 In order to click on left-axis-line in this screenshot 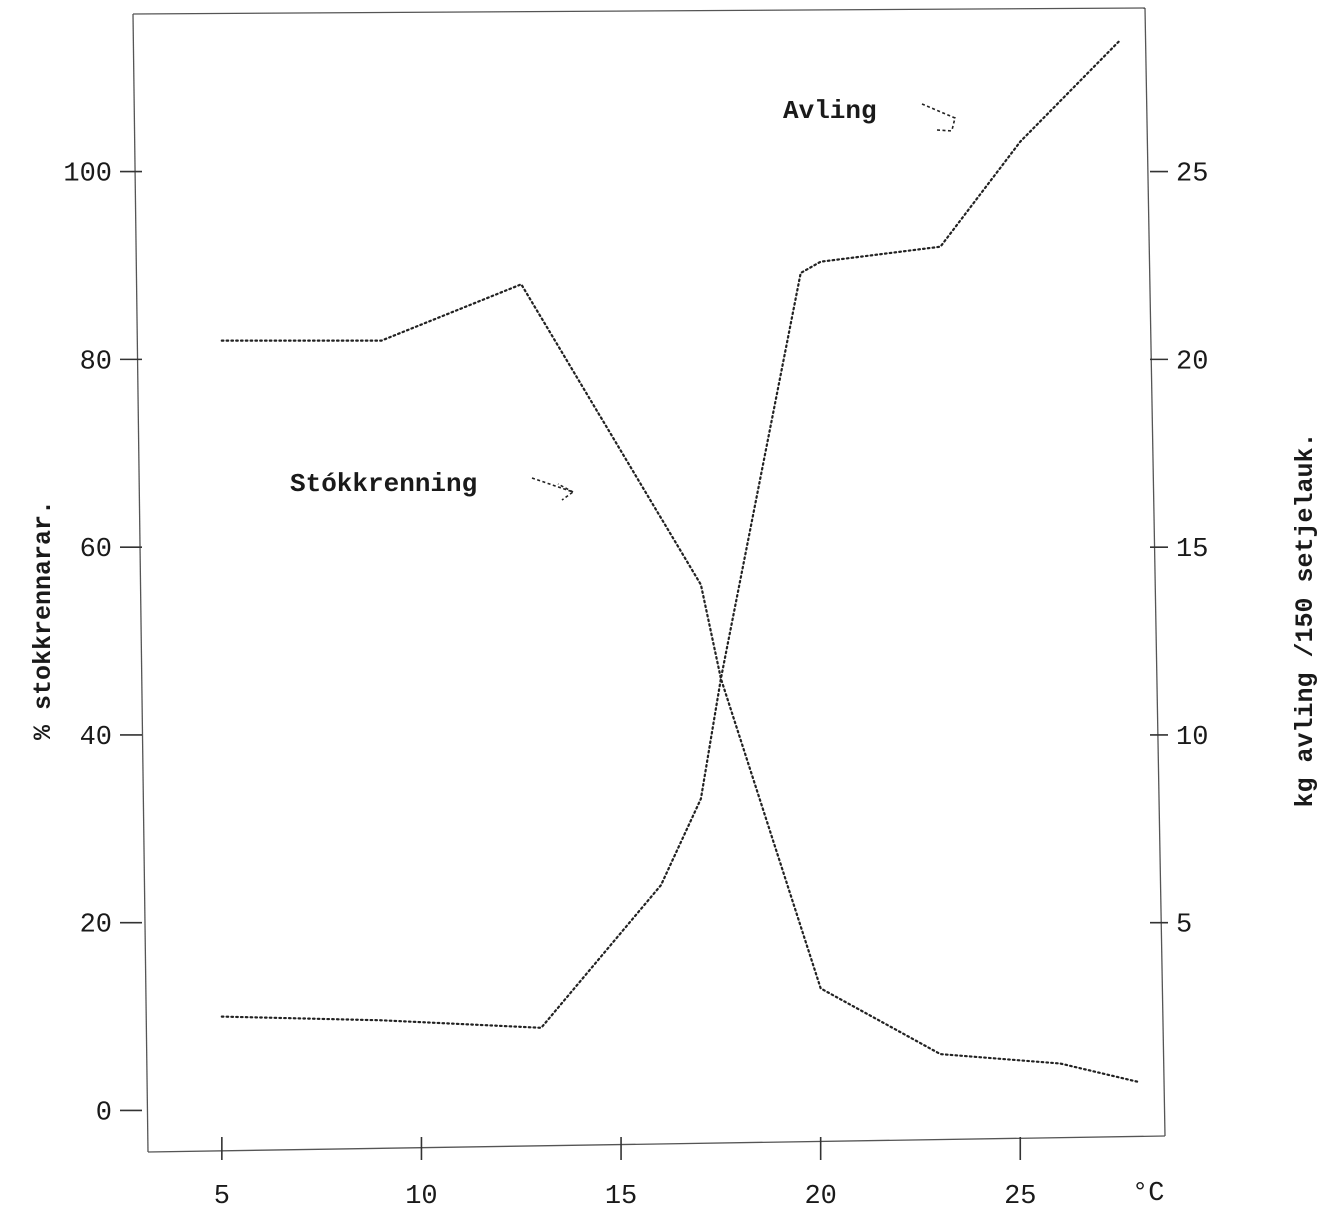, I will do `click(140, 583)`.